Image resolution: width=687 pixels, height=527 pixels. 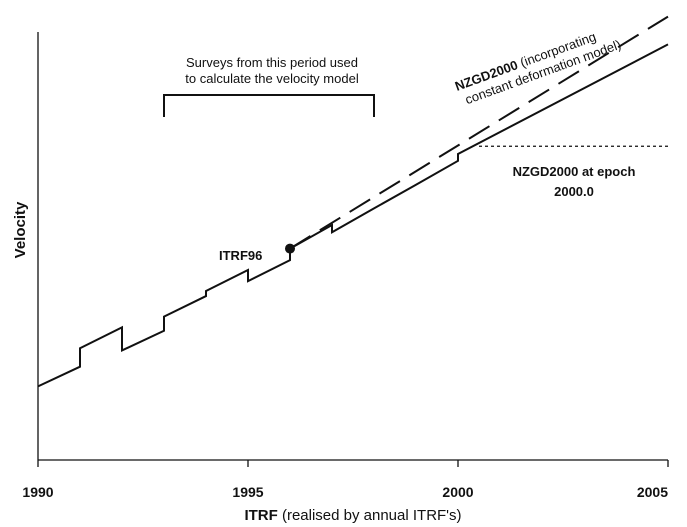 What do you see at coordinates (269, 105) in the screenshot?
I see `survey-period-bracket` at bounding box center [269, 105].